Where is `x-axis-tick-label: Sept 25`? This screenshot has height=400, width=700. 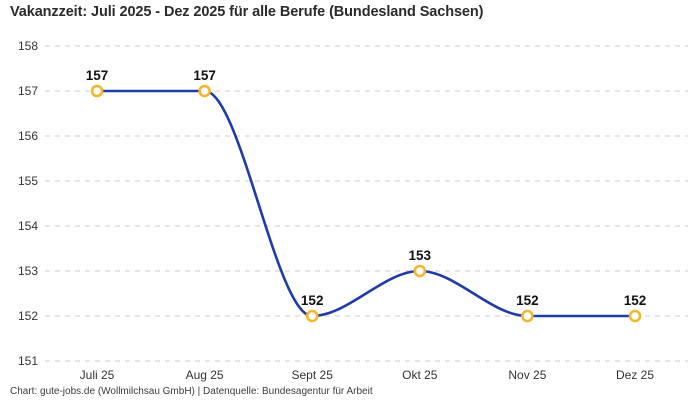
x-axis-tick-label: Sept 25 is located at coordinates (313, 375).